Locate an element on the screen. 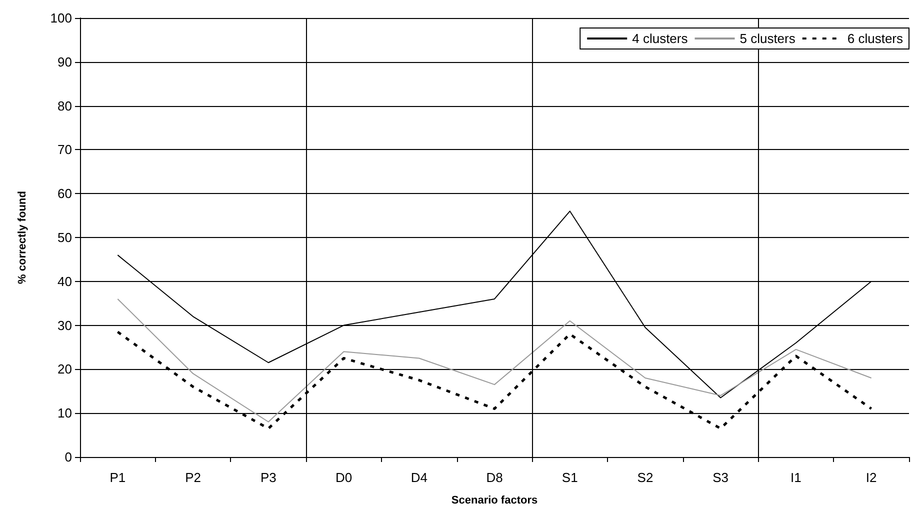 The height and width of the screenshot is (525, 911). y-tick-label: 80 is located at coordinates (65, 106).